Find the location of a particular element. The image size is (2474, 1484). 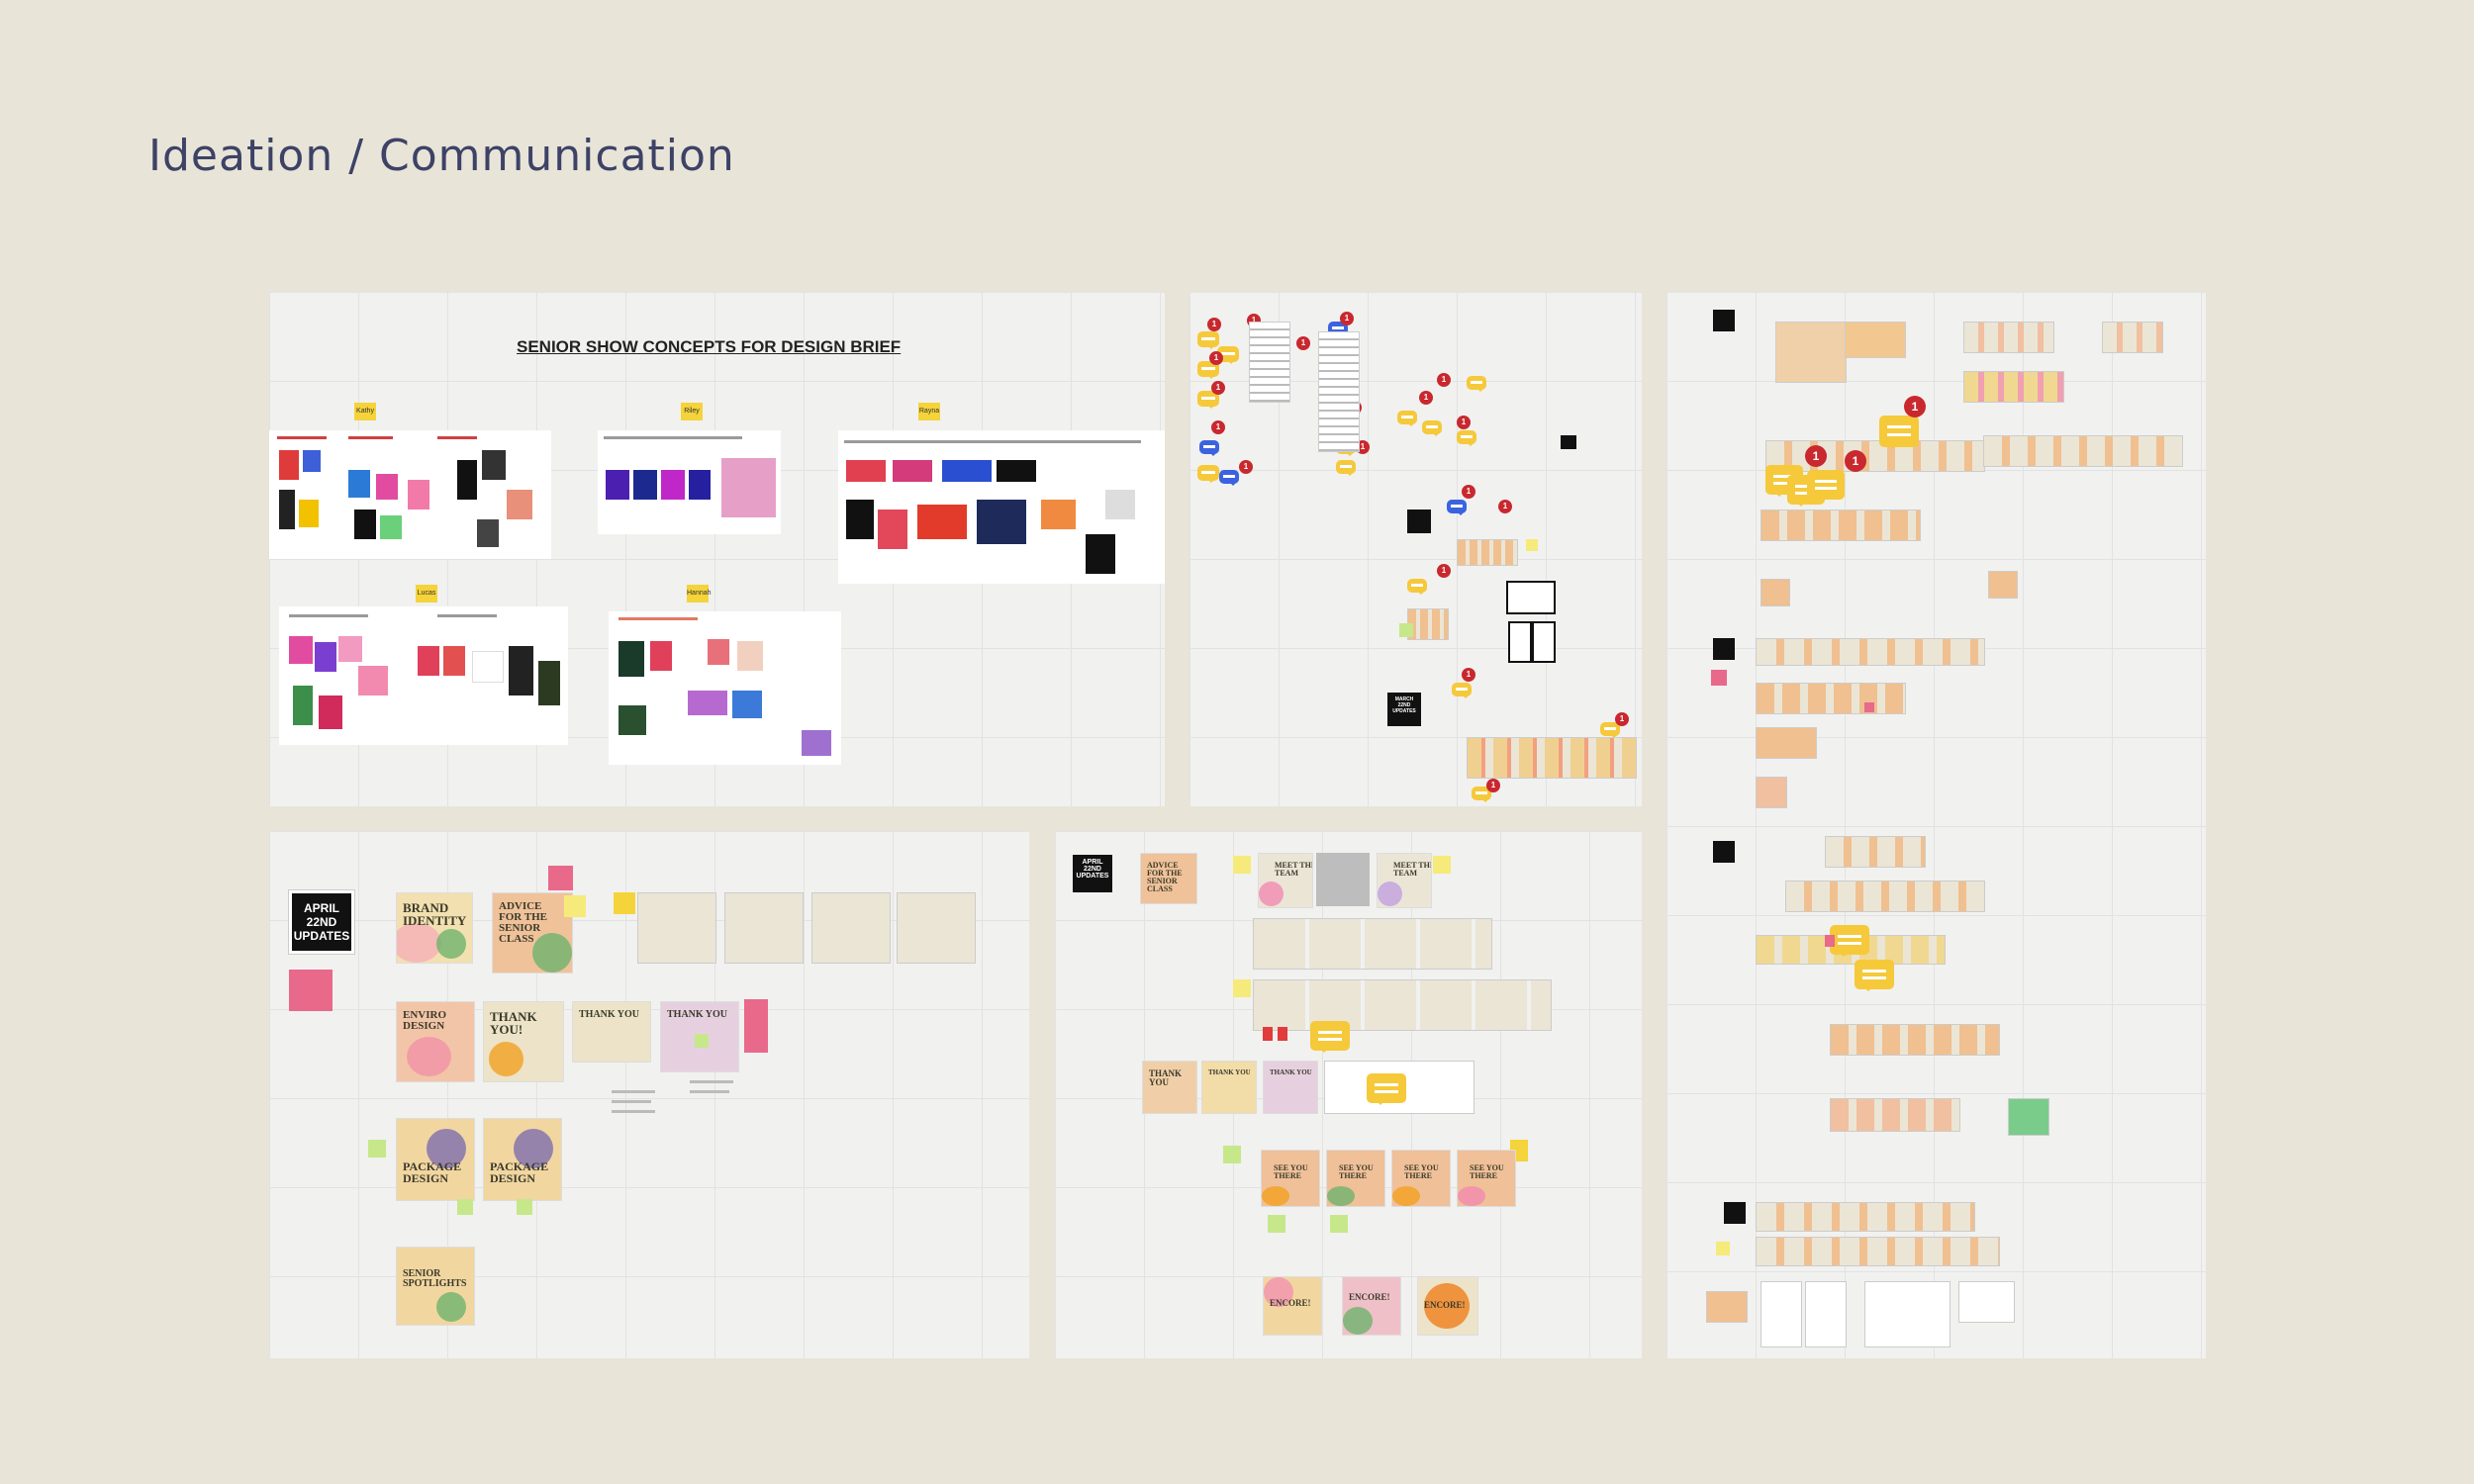

slide-enviro-design: ENVIRO DESIGN is located at coordinates (436, 1041).